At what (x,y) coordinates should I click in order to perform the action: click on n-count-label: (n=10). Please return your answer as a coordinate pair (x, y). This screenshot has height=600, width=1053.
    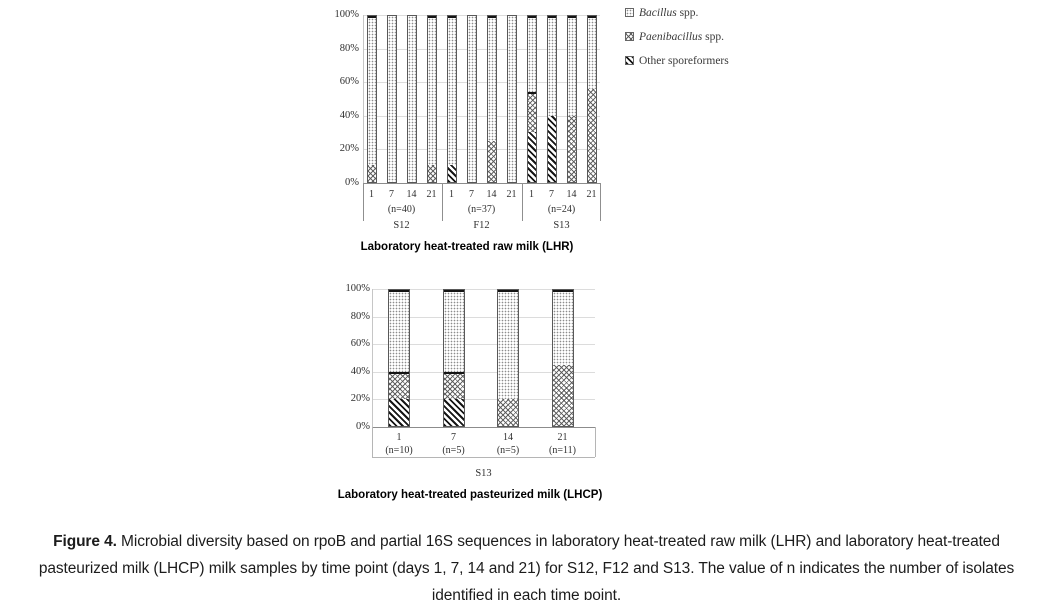
    Looking at the image, I should click on (399, 450).